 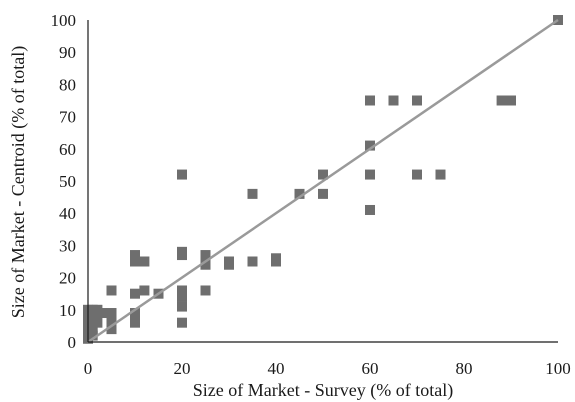 What do you see at coordinates (323, 390) in the screenshot?
I see `x-axis-title: Size of Market - Survey (% of total)` at bounding box center [323, 390].